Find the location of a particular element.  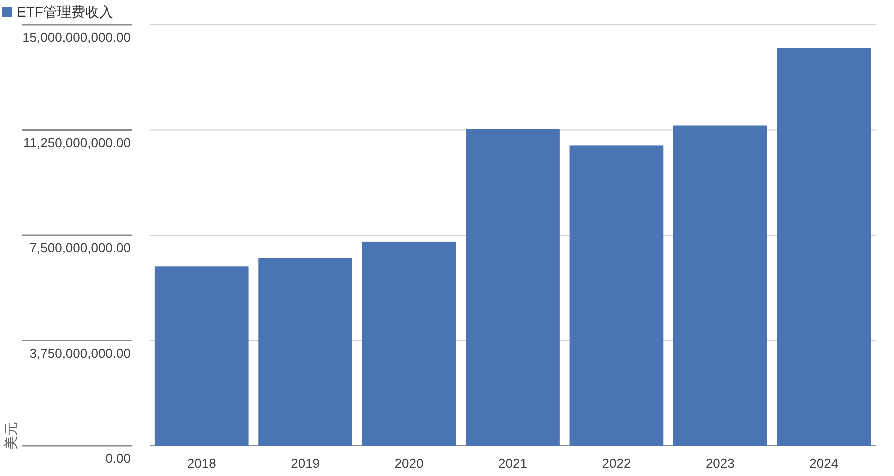

y-axis-title: 美元 is located at coordinates (11, 436).